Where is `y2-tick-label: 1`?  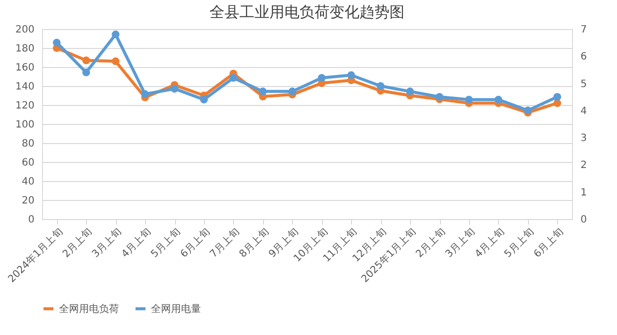 y2-tick-label: 1 is located at coordinates (583, 192).